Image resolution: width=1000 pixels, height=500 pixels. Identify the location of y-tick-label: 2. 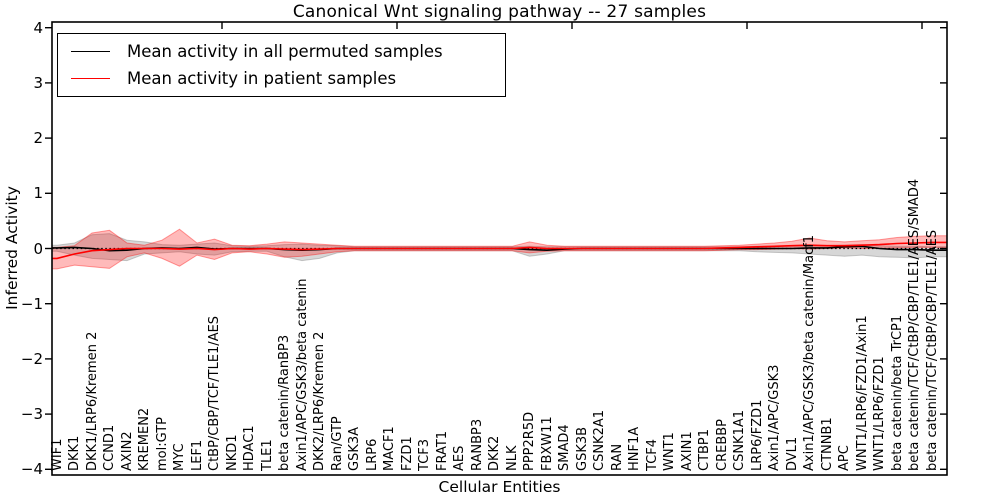
(38, 138).